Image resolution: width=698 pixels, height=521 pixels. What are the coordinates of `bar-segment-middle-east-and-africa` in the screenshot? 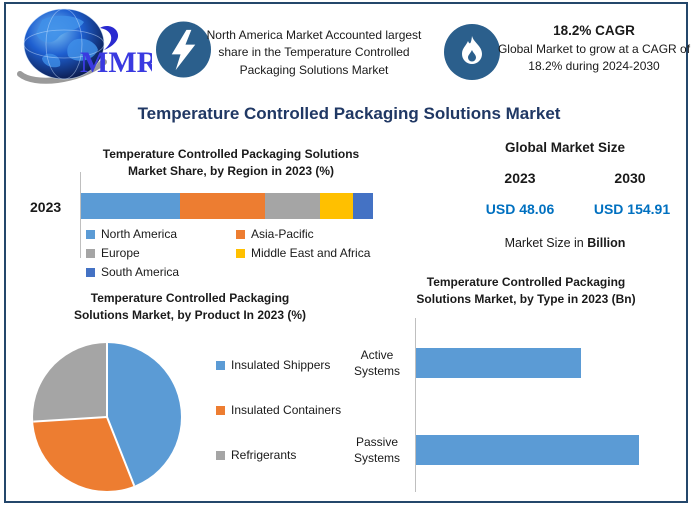 It's located at (336, 206).